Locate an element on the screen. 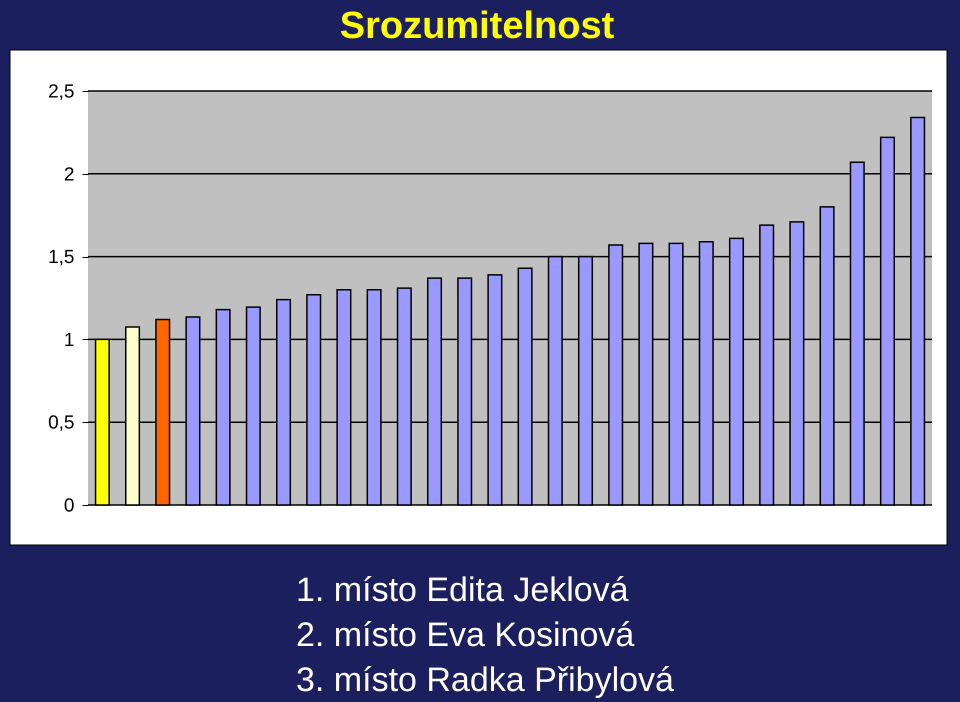  text: 2. místo Eva Kosinová is located at coordinates (465, 635).